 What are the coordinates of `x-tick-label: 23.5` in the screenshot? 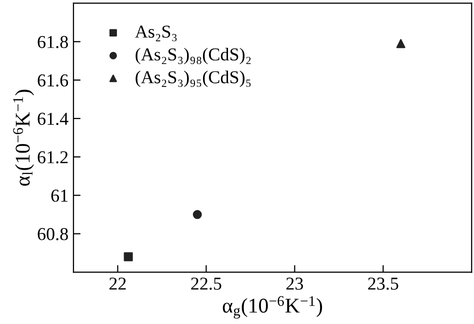 It's located at (383, 284).